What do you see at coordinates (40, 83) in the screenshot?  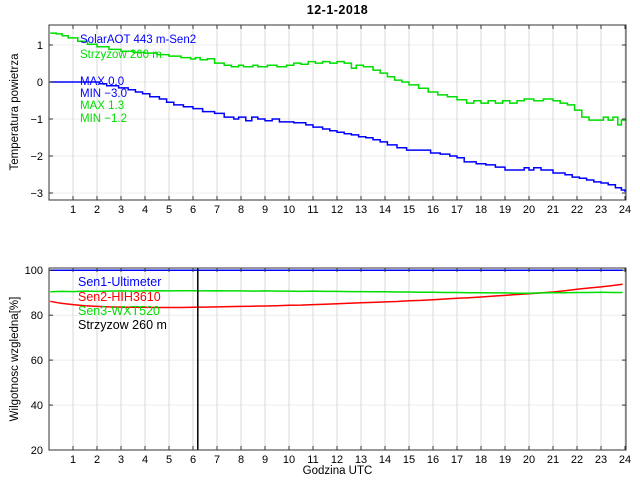 I see `y-tick-label: 0` at bounding box center [40, 83].